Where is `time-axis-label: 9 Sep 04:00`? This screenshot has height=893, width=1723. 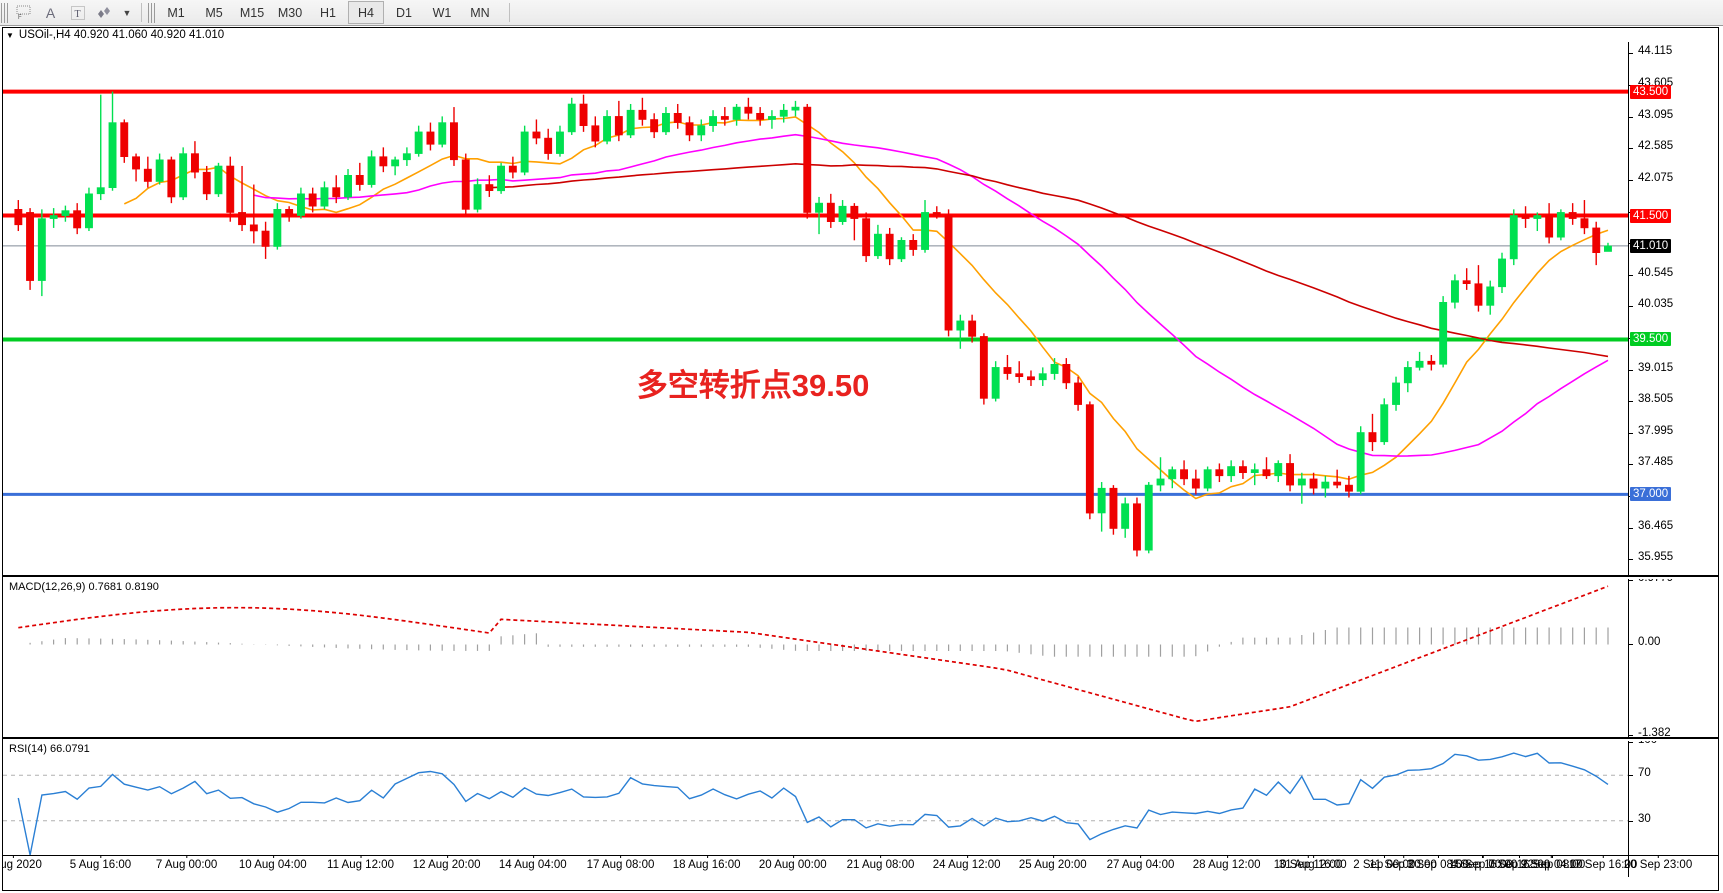
time-axis-label: 9 Sep 04:00 is located at coordinates (1551, 863).